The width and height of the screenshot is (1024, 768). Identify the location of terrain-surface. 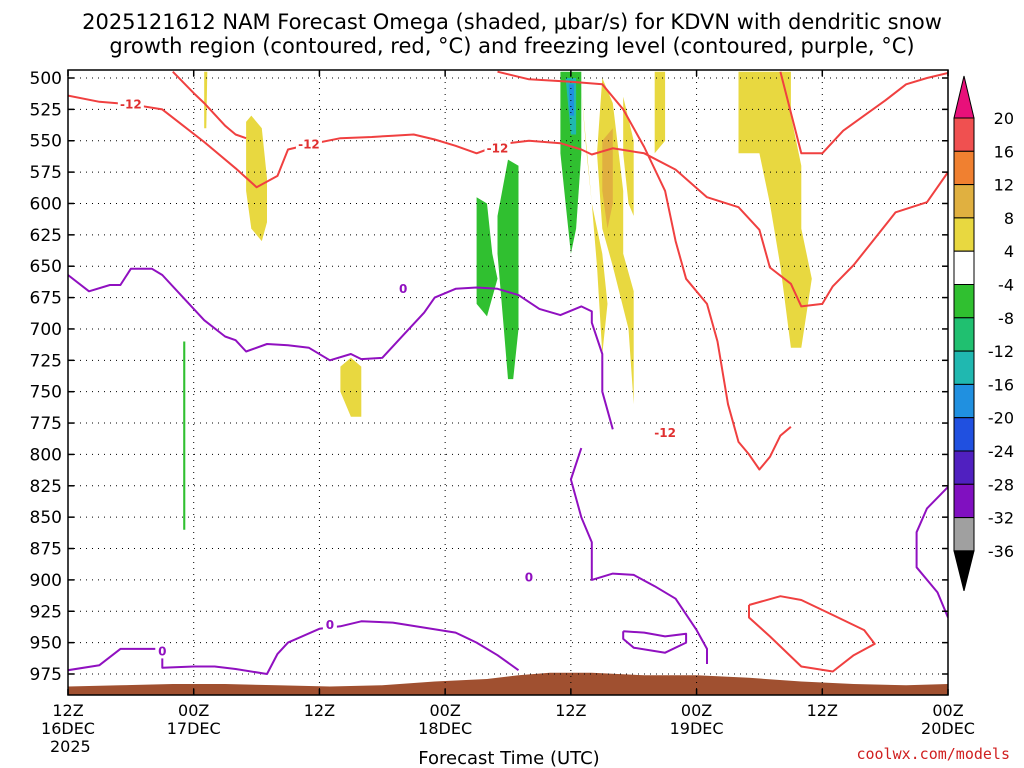
(508, 683).